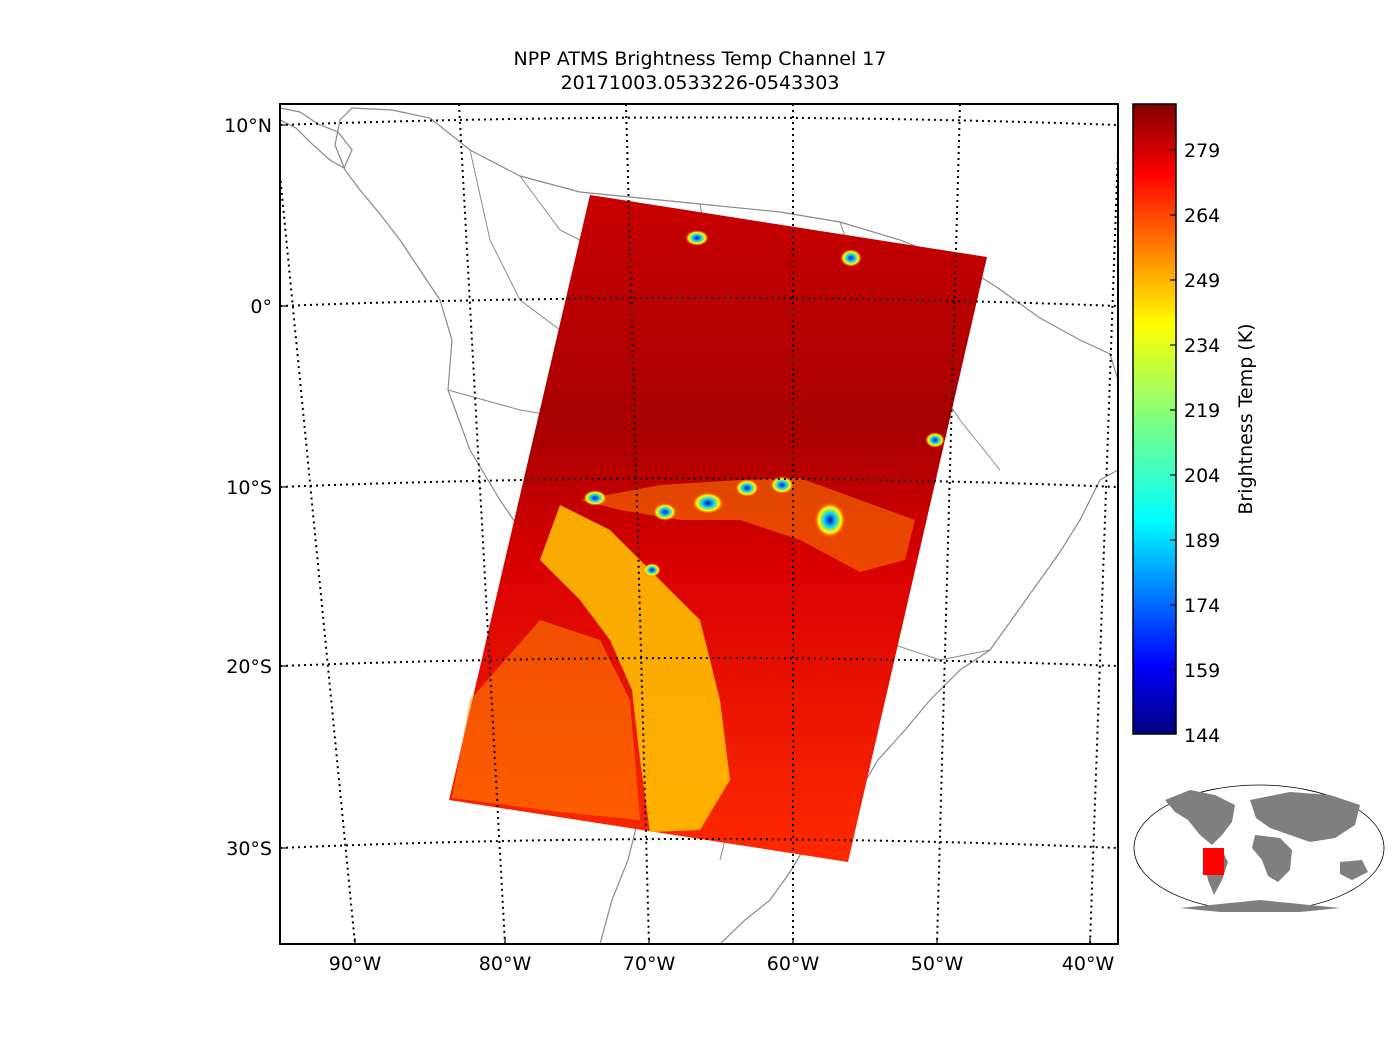  Describe the element at coordinates (1213, 861) in the screenshot. I see `inset-swath-marker` at that location.